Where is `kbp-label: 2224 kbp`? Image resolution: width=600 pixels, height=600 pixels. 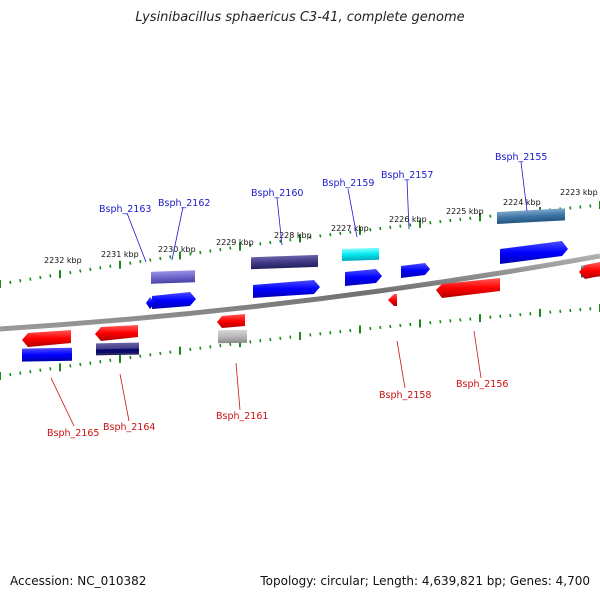 kbp-label: 2224 kbp is located at coordinates (522, 202).